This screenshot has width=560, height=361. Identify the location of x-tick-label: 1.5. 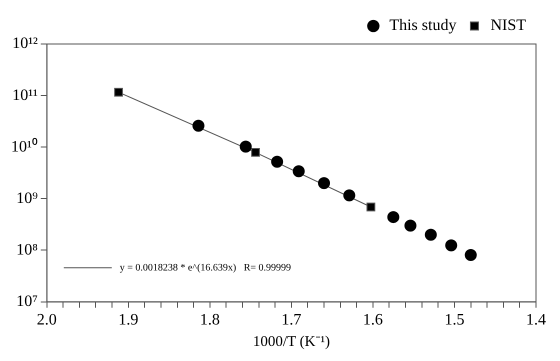
(454, 320).